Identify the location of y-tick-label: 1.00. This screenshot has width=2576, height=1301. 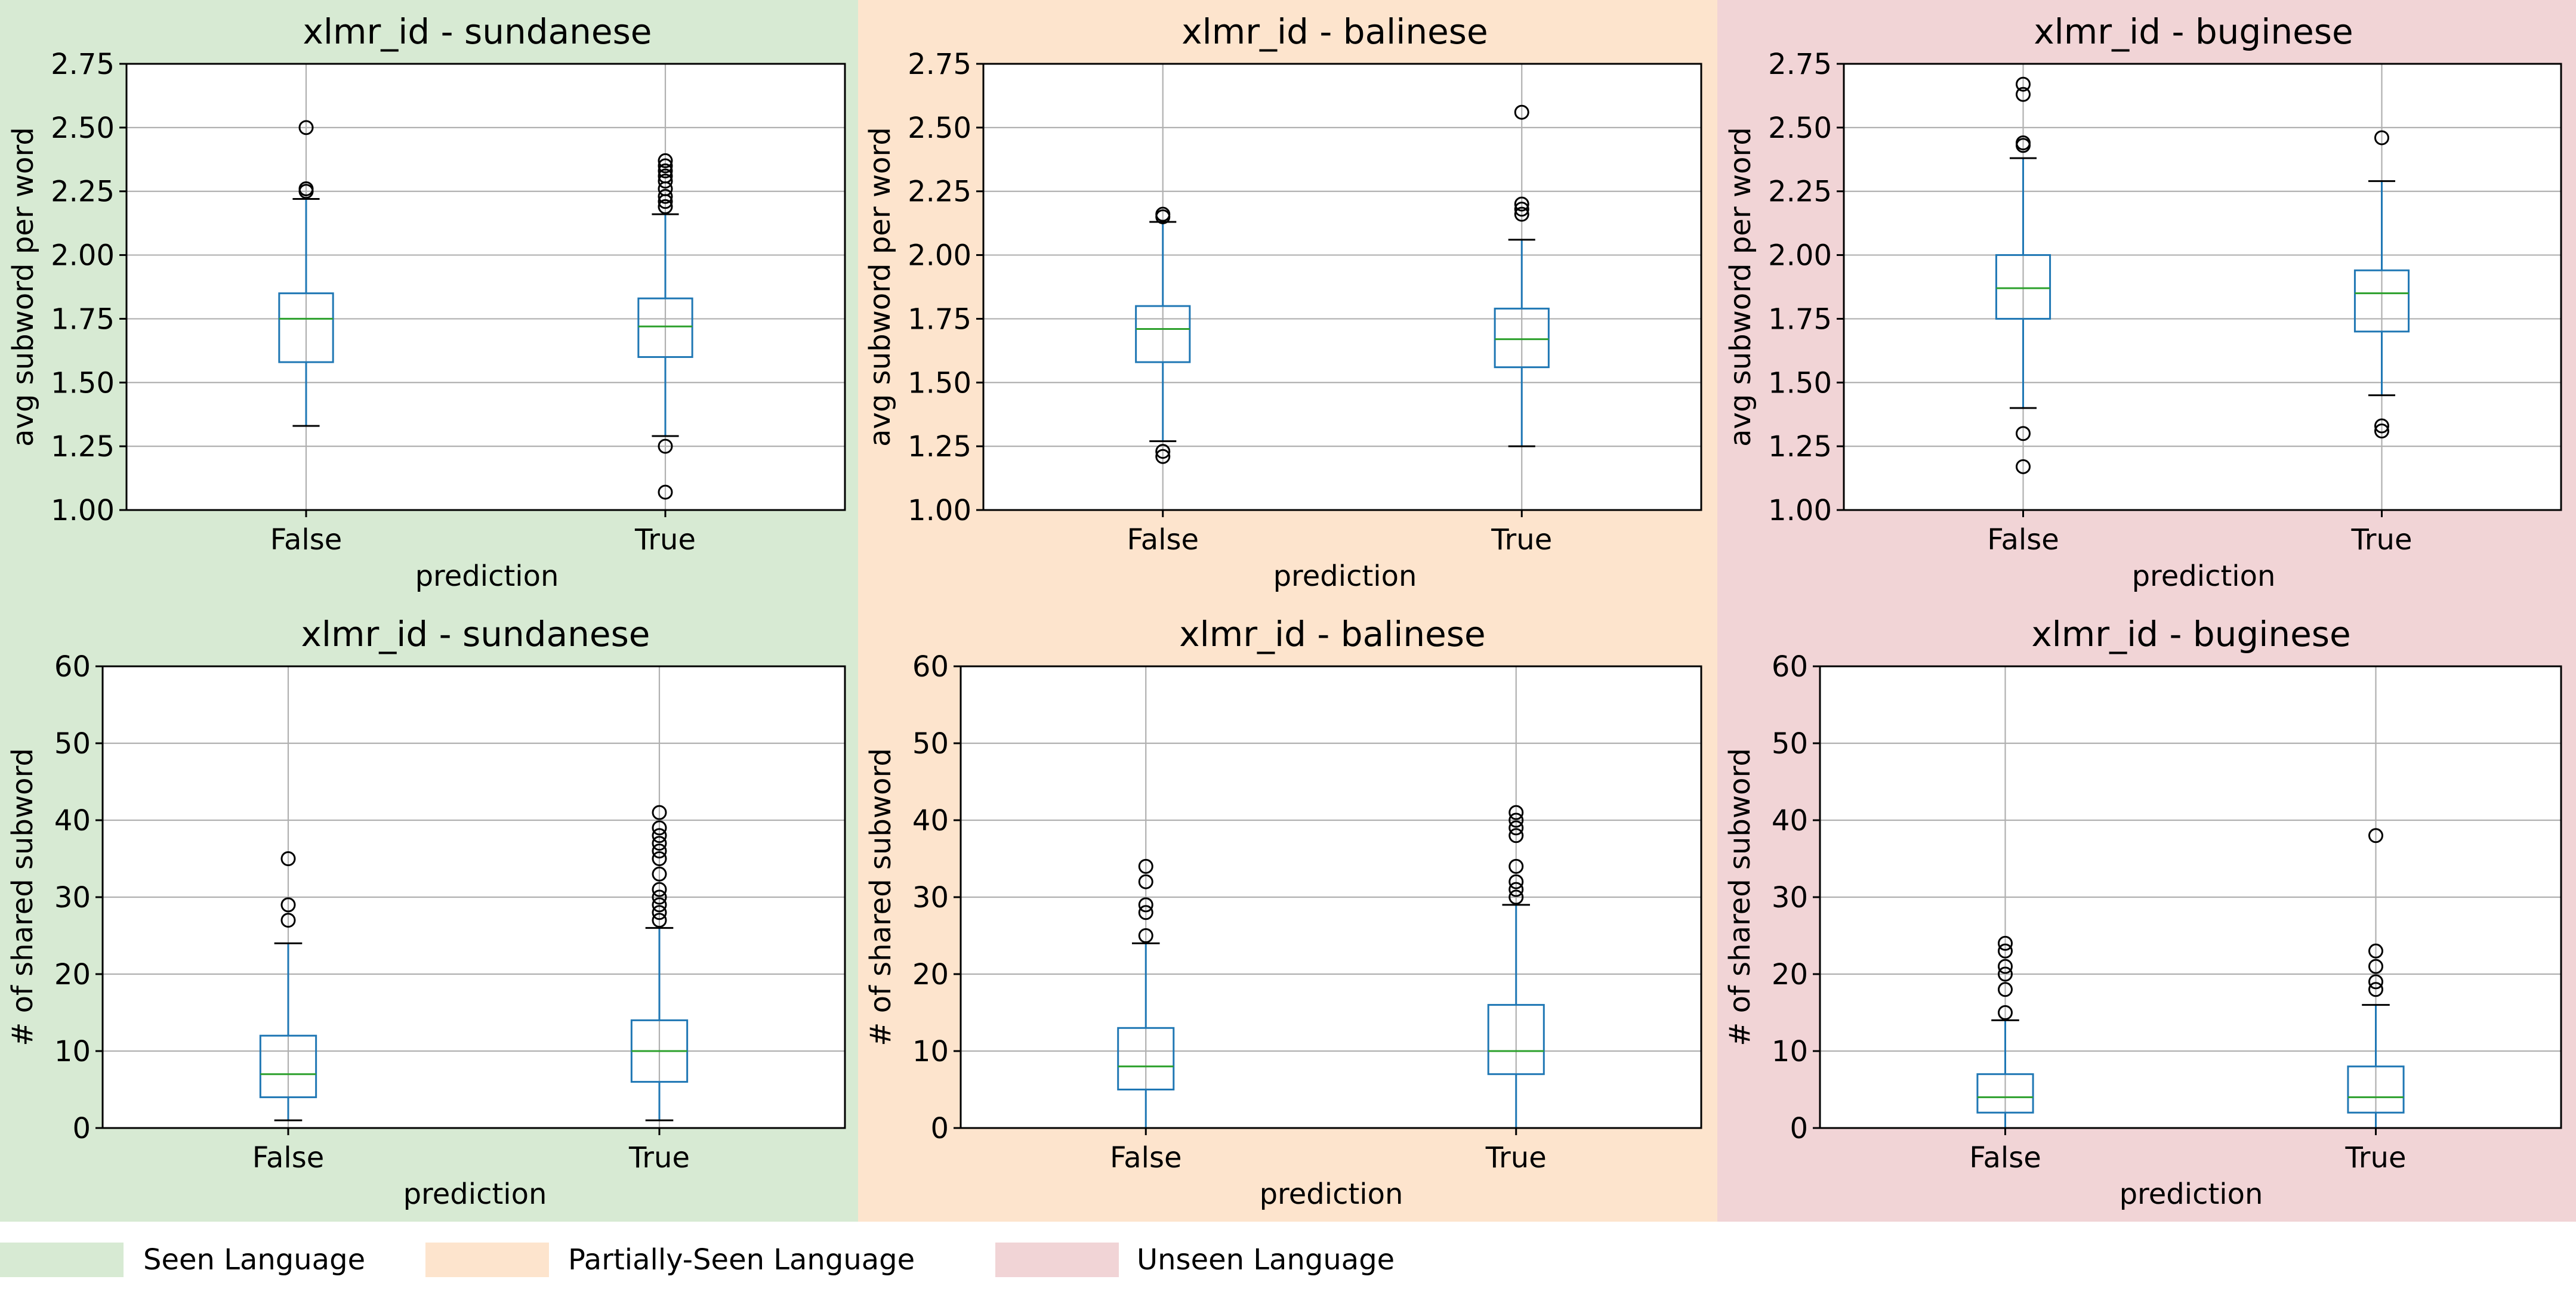
(83, 510).